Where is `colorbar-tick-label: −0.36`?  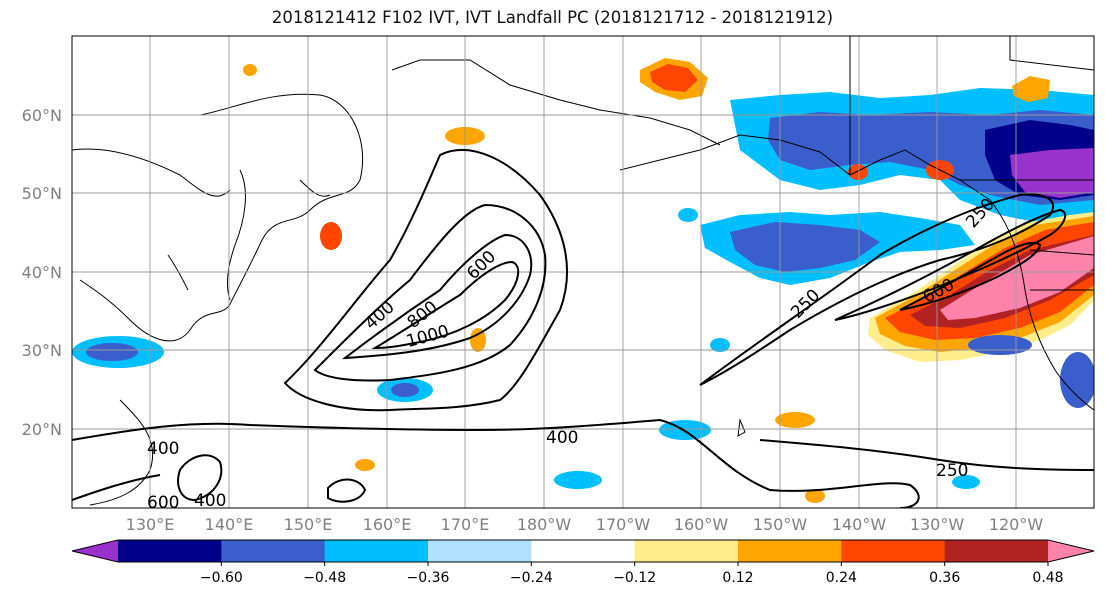 colorbar-tick-label: −0.36 is located at coordinates (428, 578).